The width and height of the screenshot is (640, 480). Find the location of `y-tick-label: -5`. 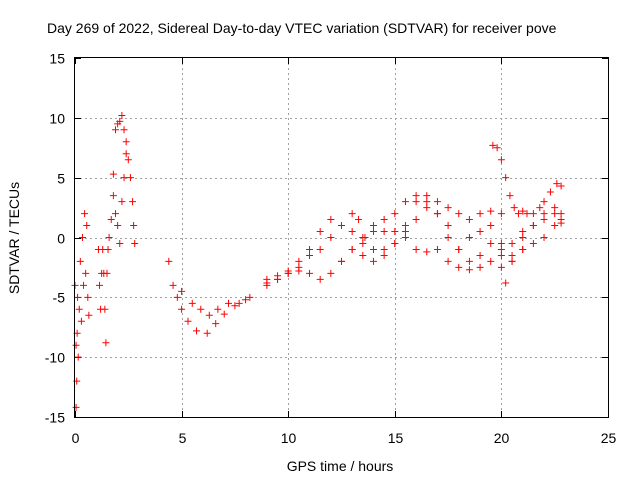

y-tick-label: -5 is located at coordinates (59, 298).